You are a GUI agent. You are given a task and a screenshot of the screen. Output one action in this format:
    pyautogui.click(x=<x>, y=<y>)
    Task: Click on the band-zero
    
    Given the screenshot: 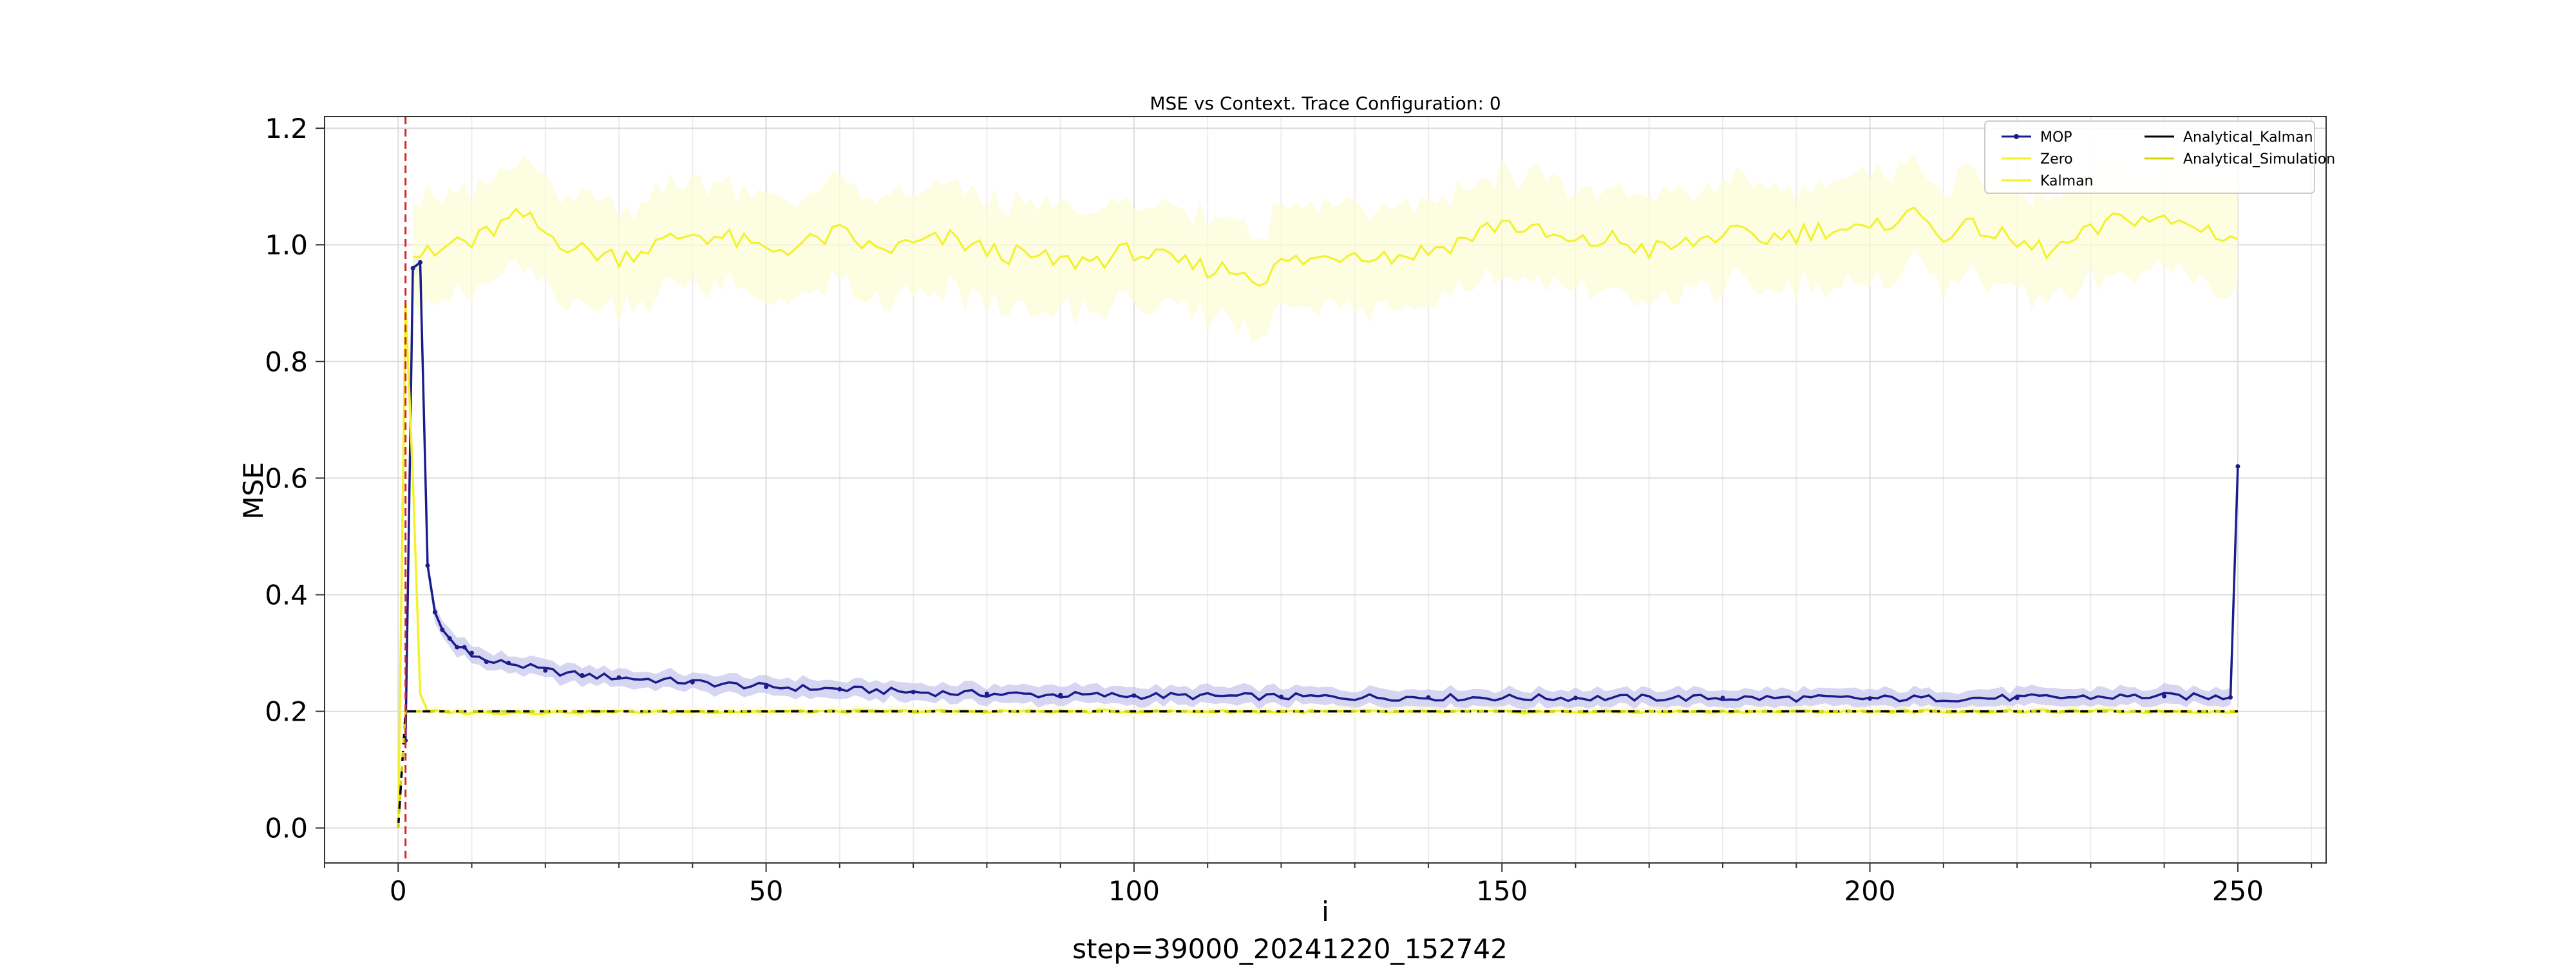 What is the action you would take?
    pyautogui.click(x=1325, y=248)
    